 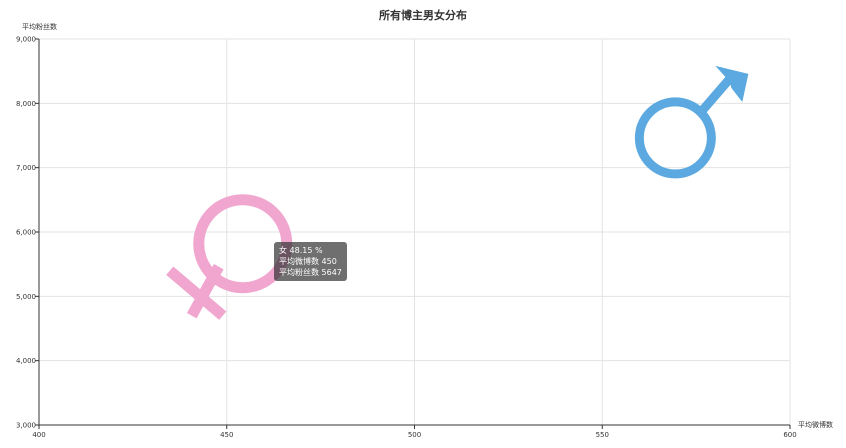 I want to click on x-tick-label: 600, so click(x=789, y=435).